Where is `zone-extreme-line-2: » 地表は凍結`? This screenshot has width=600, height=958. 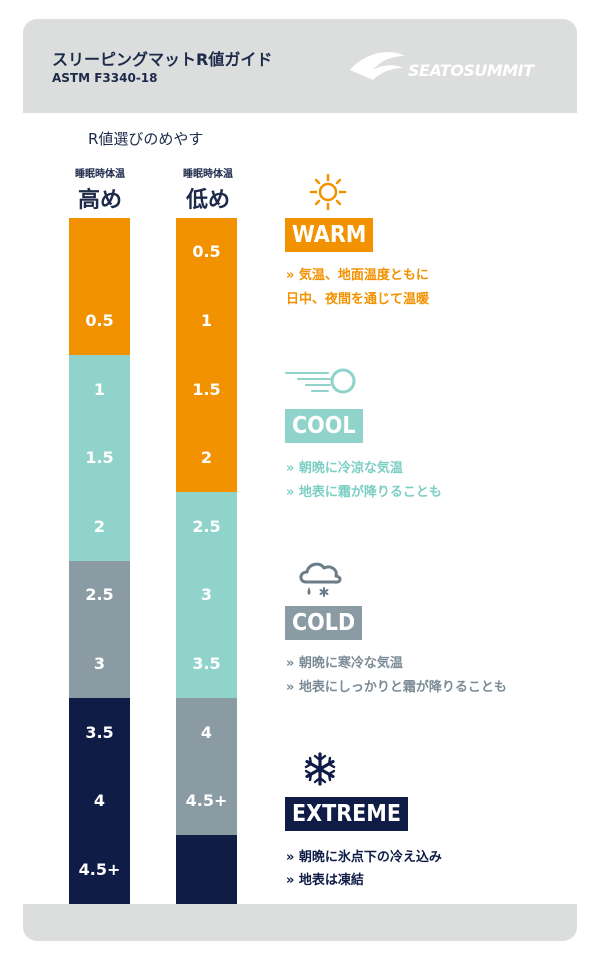 zone-extreme-line-2: » 地表は凍結 is located at coordinates (325, 880).